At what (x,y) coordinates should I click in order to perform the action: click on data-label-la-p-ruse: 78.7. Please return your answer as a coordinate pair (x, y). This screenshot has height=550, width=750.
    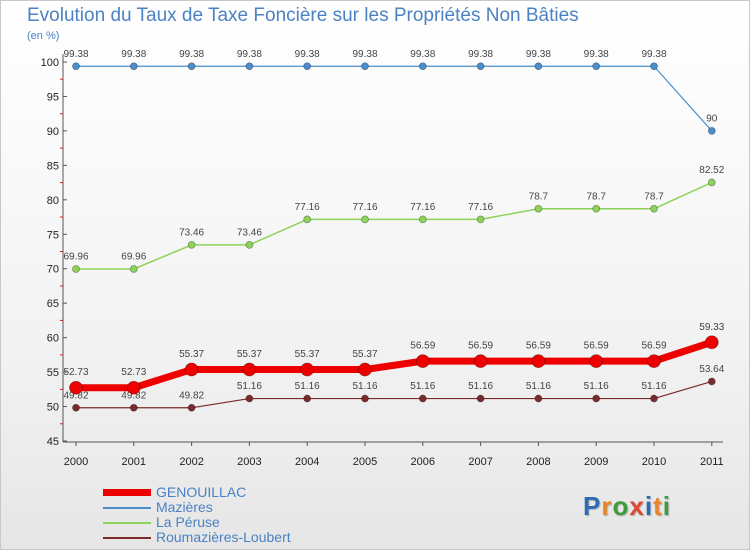
    Looking at the image, I should click on (596, 196).